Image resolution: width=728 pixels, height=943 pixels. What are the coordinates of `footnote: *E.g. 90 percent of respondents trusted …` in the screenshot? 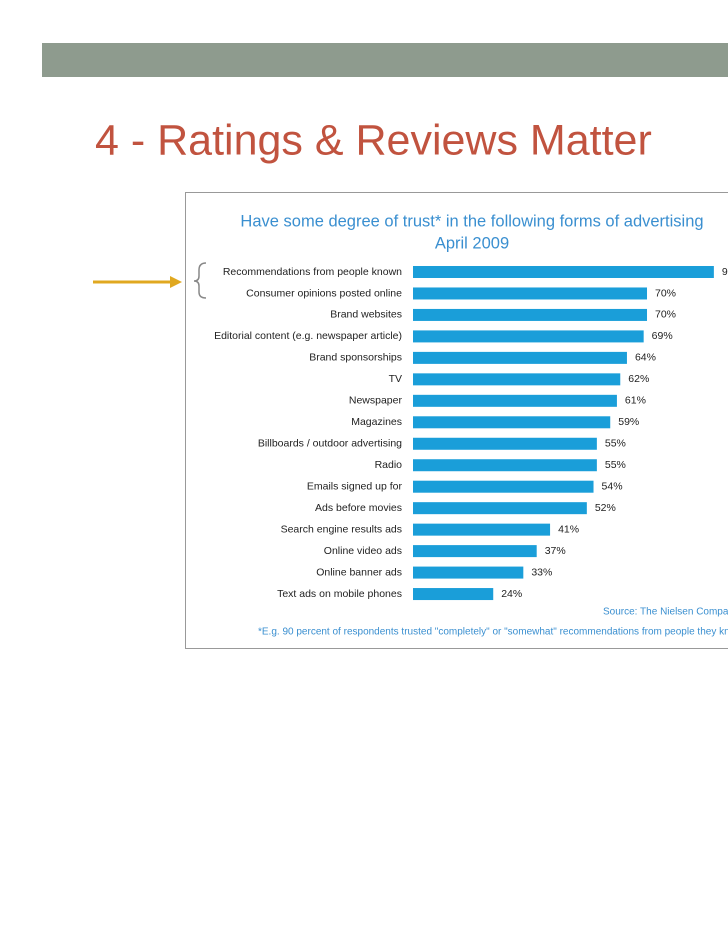 It's located at (493, 632).